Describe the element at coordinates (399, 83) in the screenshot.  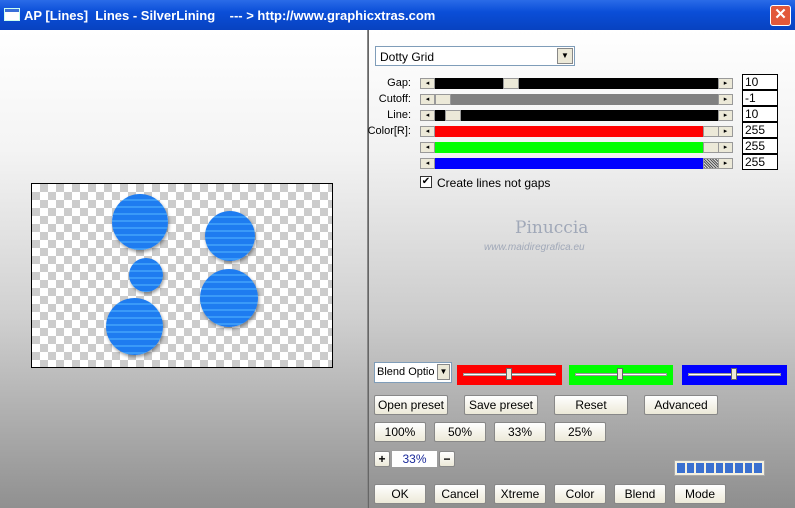
I see `slider-label: Gap:` at that location.